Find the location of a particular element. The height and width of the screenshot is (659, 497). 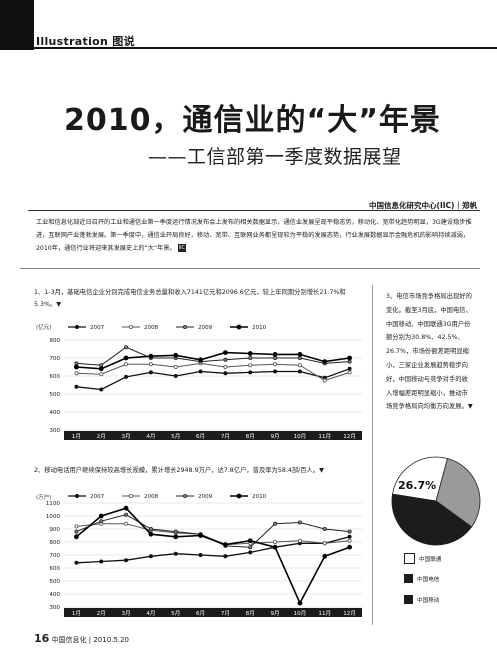

series-line-2007 is located at coordinates (213, 379).